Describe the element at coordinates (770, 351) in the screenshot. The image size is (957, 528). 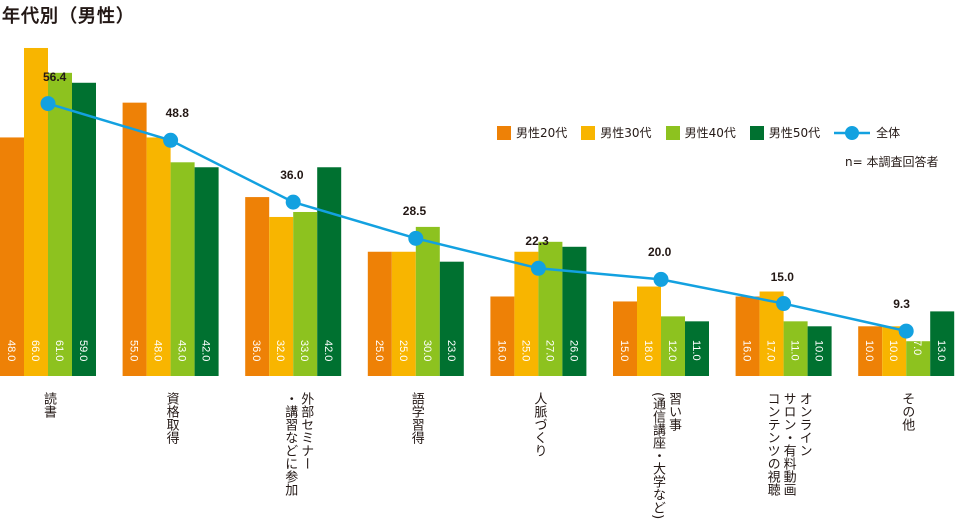
I see `bar-value-label: 17.0` at that location.